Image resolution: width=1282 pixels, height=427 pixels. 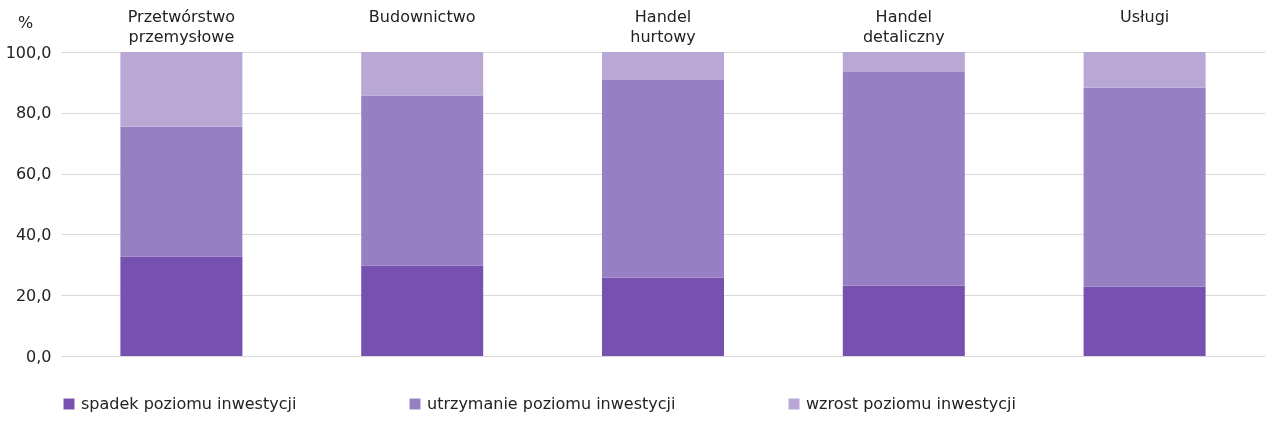 What do you see at coordinates (1144, 16) in the screenshot?
I see `x-tick-label: Usługi` at bounding box center [1144, 16].